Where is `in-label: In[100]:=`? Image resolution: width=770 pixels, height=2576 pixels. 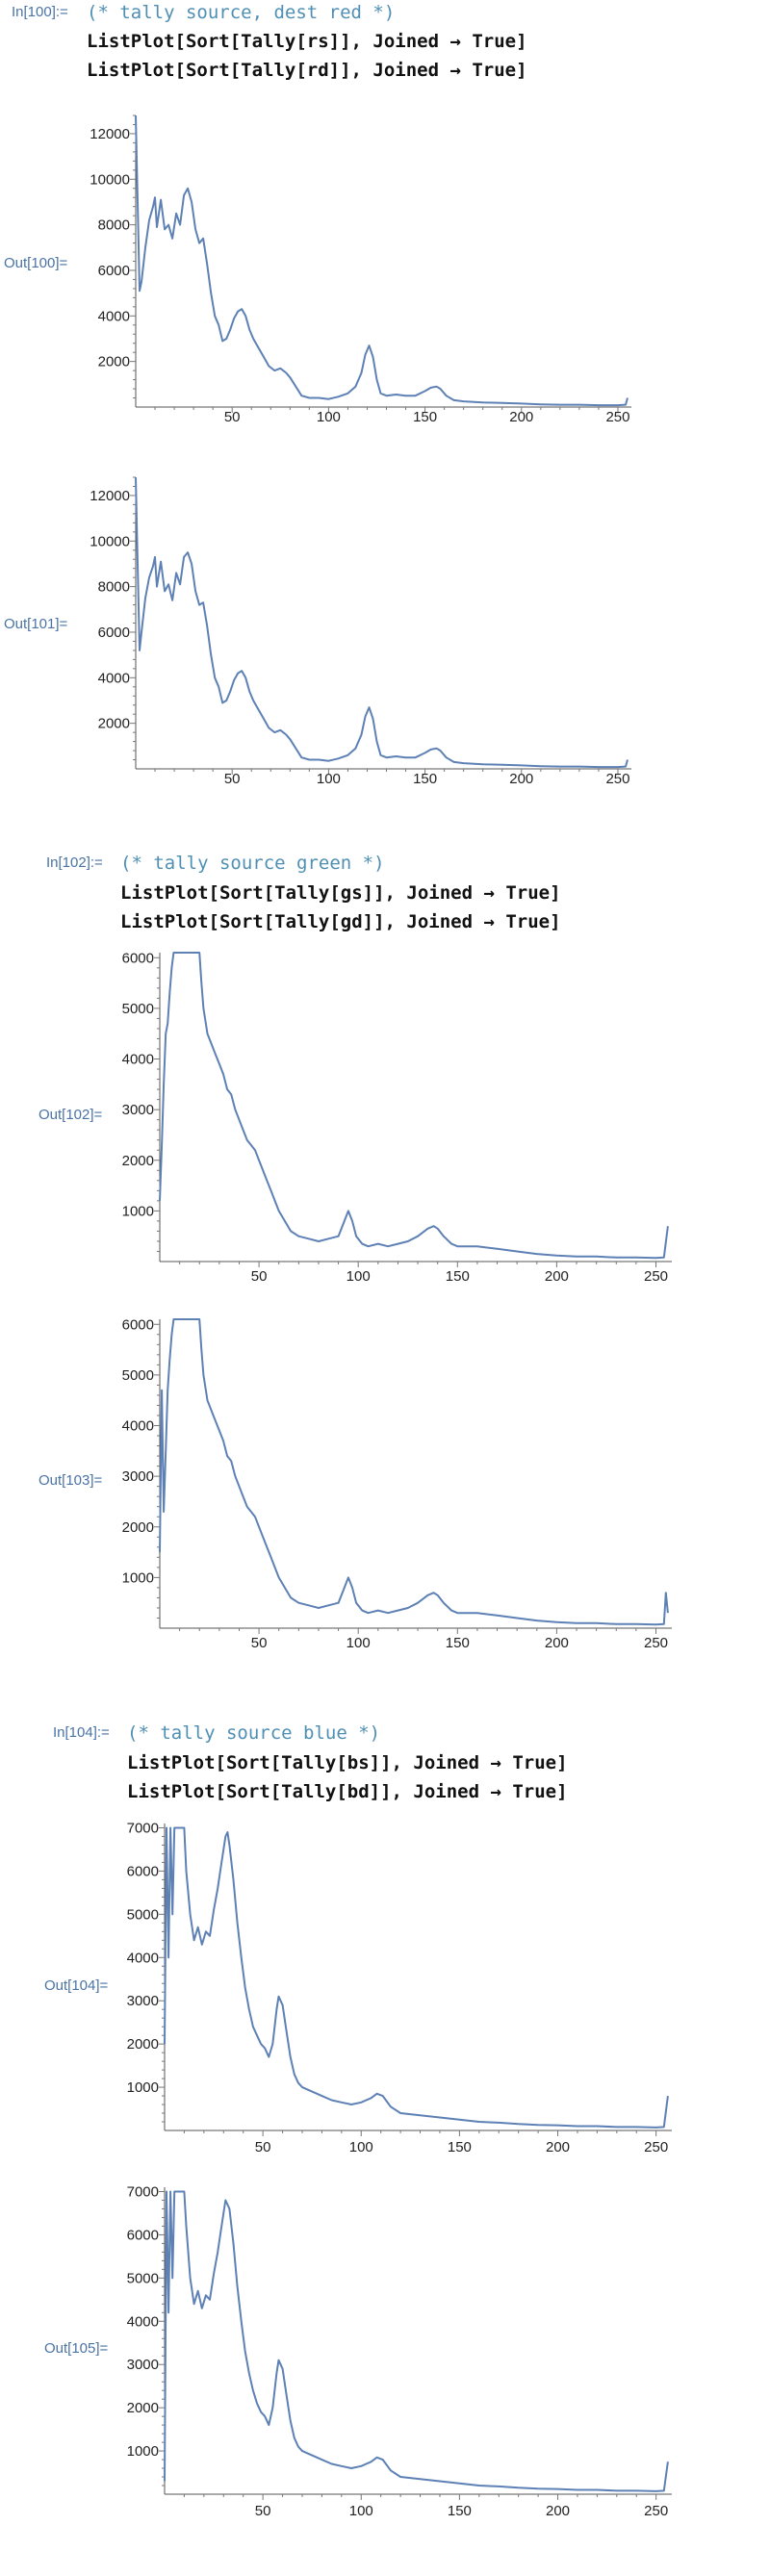 in-label: In[100]:= is located at coordinates (40, 12).